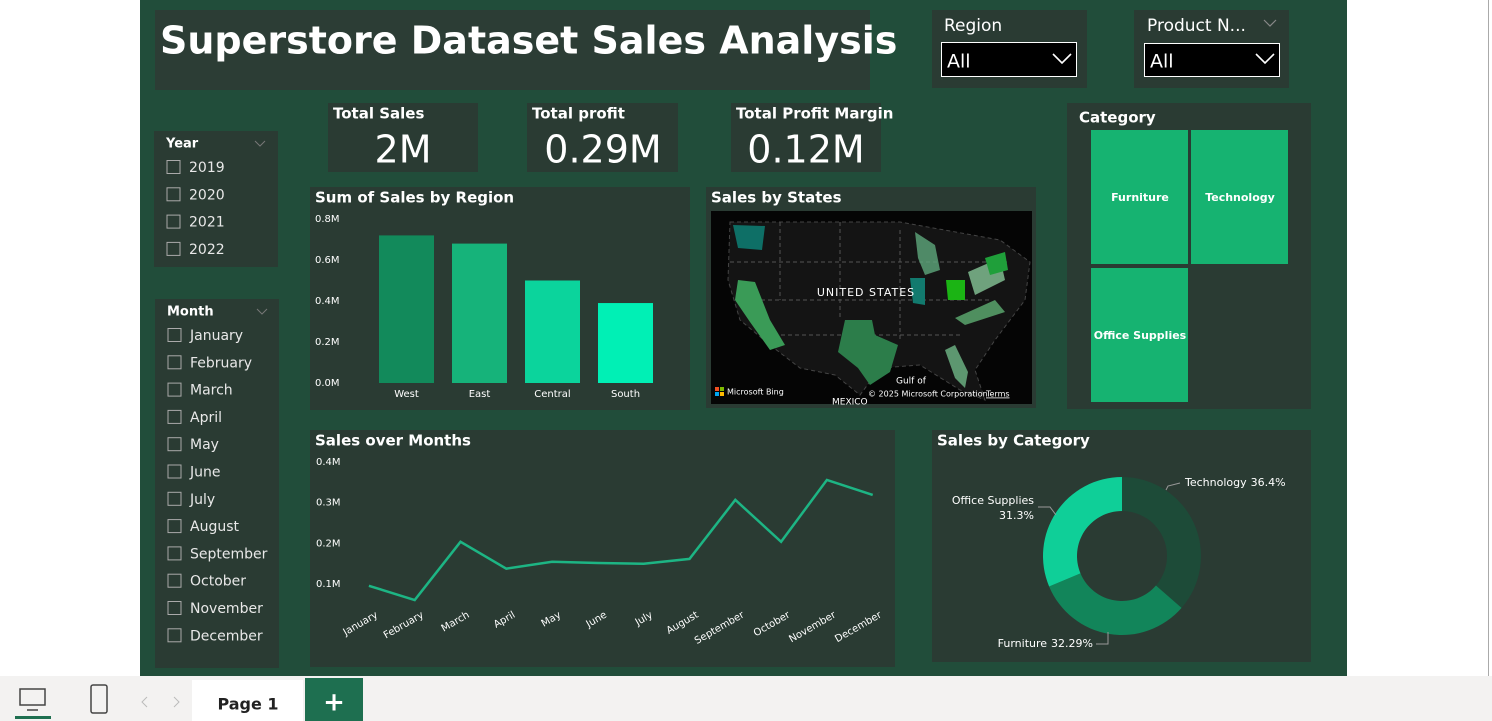 Image resolution: width=1492 pixels, height=721 pixels. What do you see at coordinates (33, 717) in the screenshot?
I see `active-indicator` at bounding box center [33, 717].